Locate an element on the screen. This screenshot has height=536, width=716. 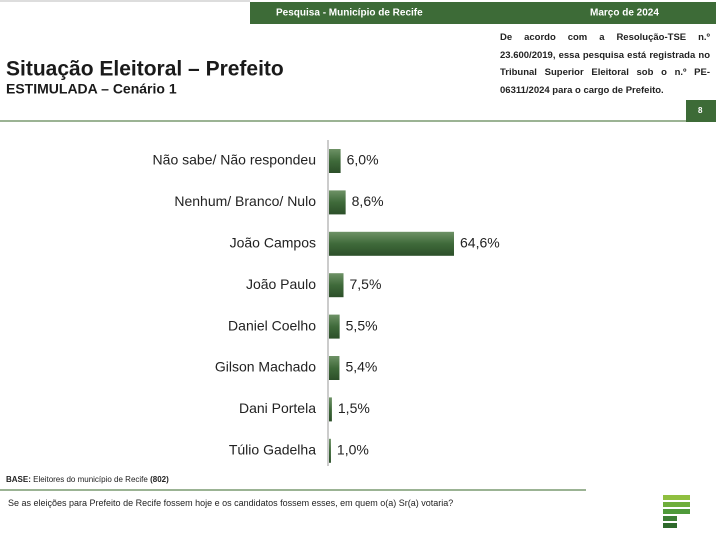
value-label: 1,5% is located at coordinates (354, 408).